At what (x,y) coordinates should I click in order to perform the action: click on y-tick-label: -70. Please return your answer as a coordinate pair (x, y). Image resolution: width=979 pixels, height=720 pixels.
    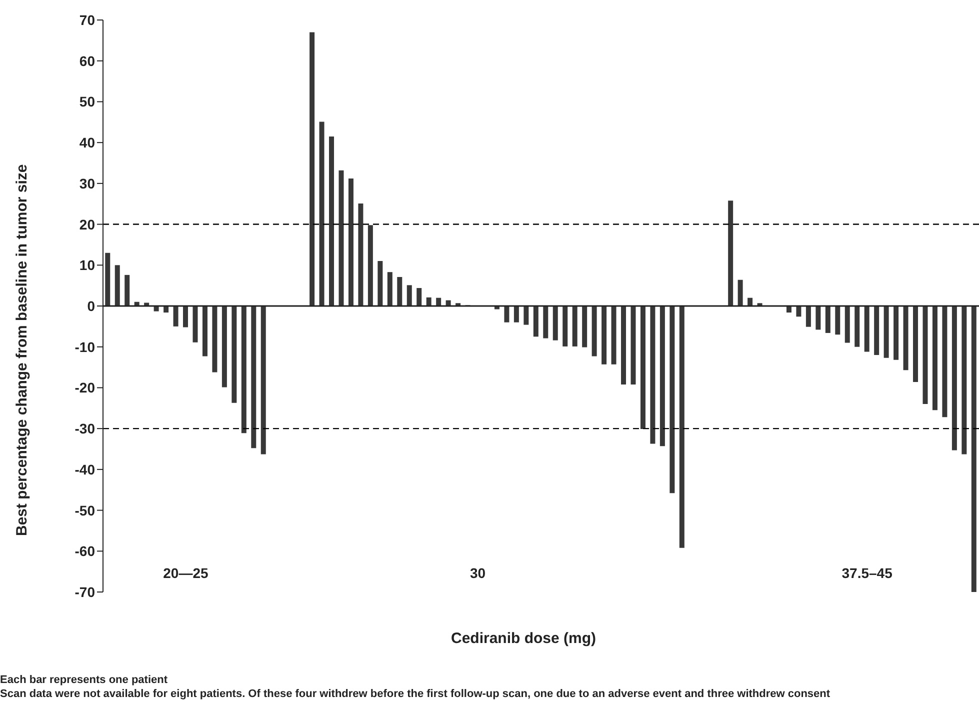
    Looking at the image, I should click on (85, 592).